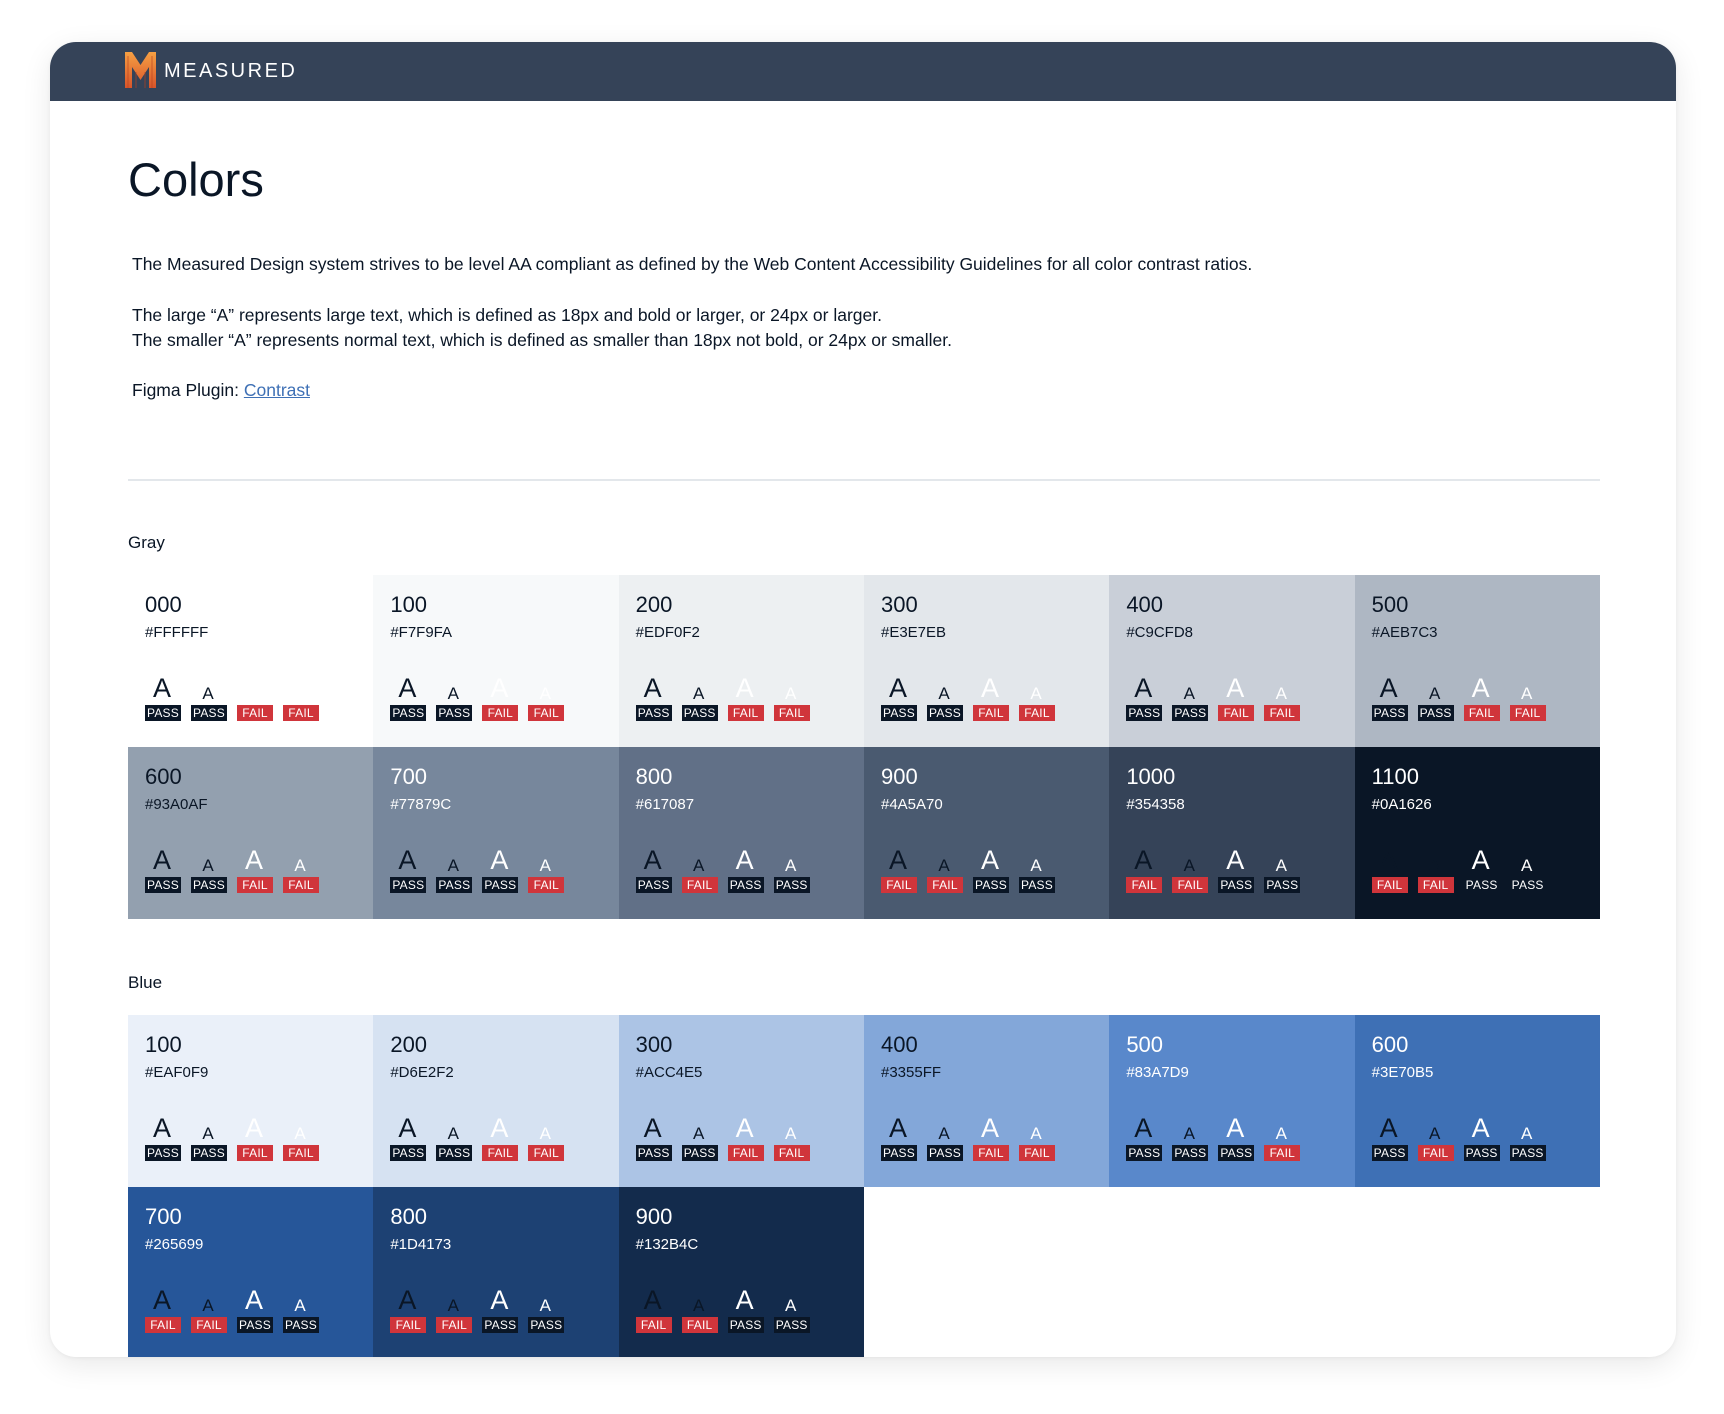  I want to click on color-swatch: 800 #1D4173 A FAIL A FAIL A PASS A PASS, so click(496, 1272).